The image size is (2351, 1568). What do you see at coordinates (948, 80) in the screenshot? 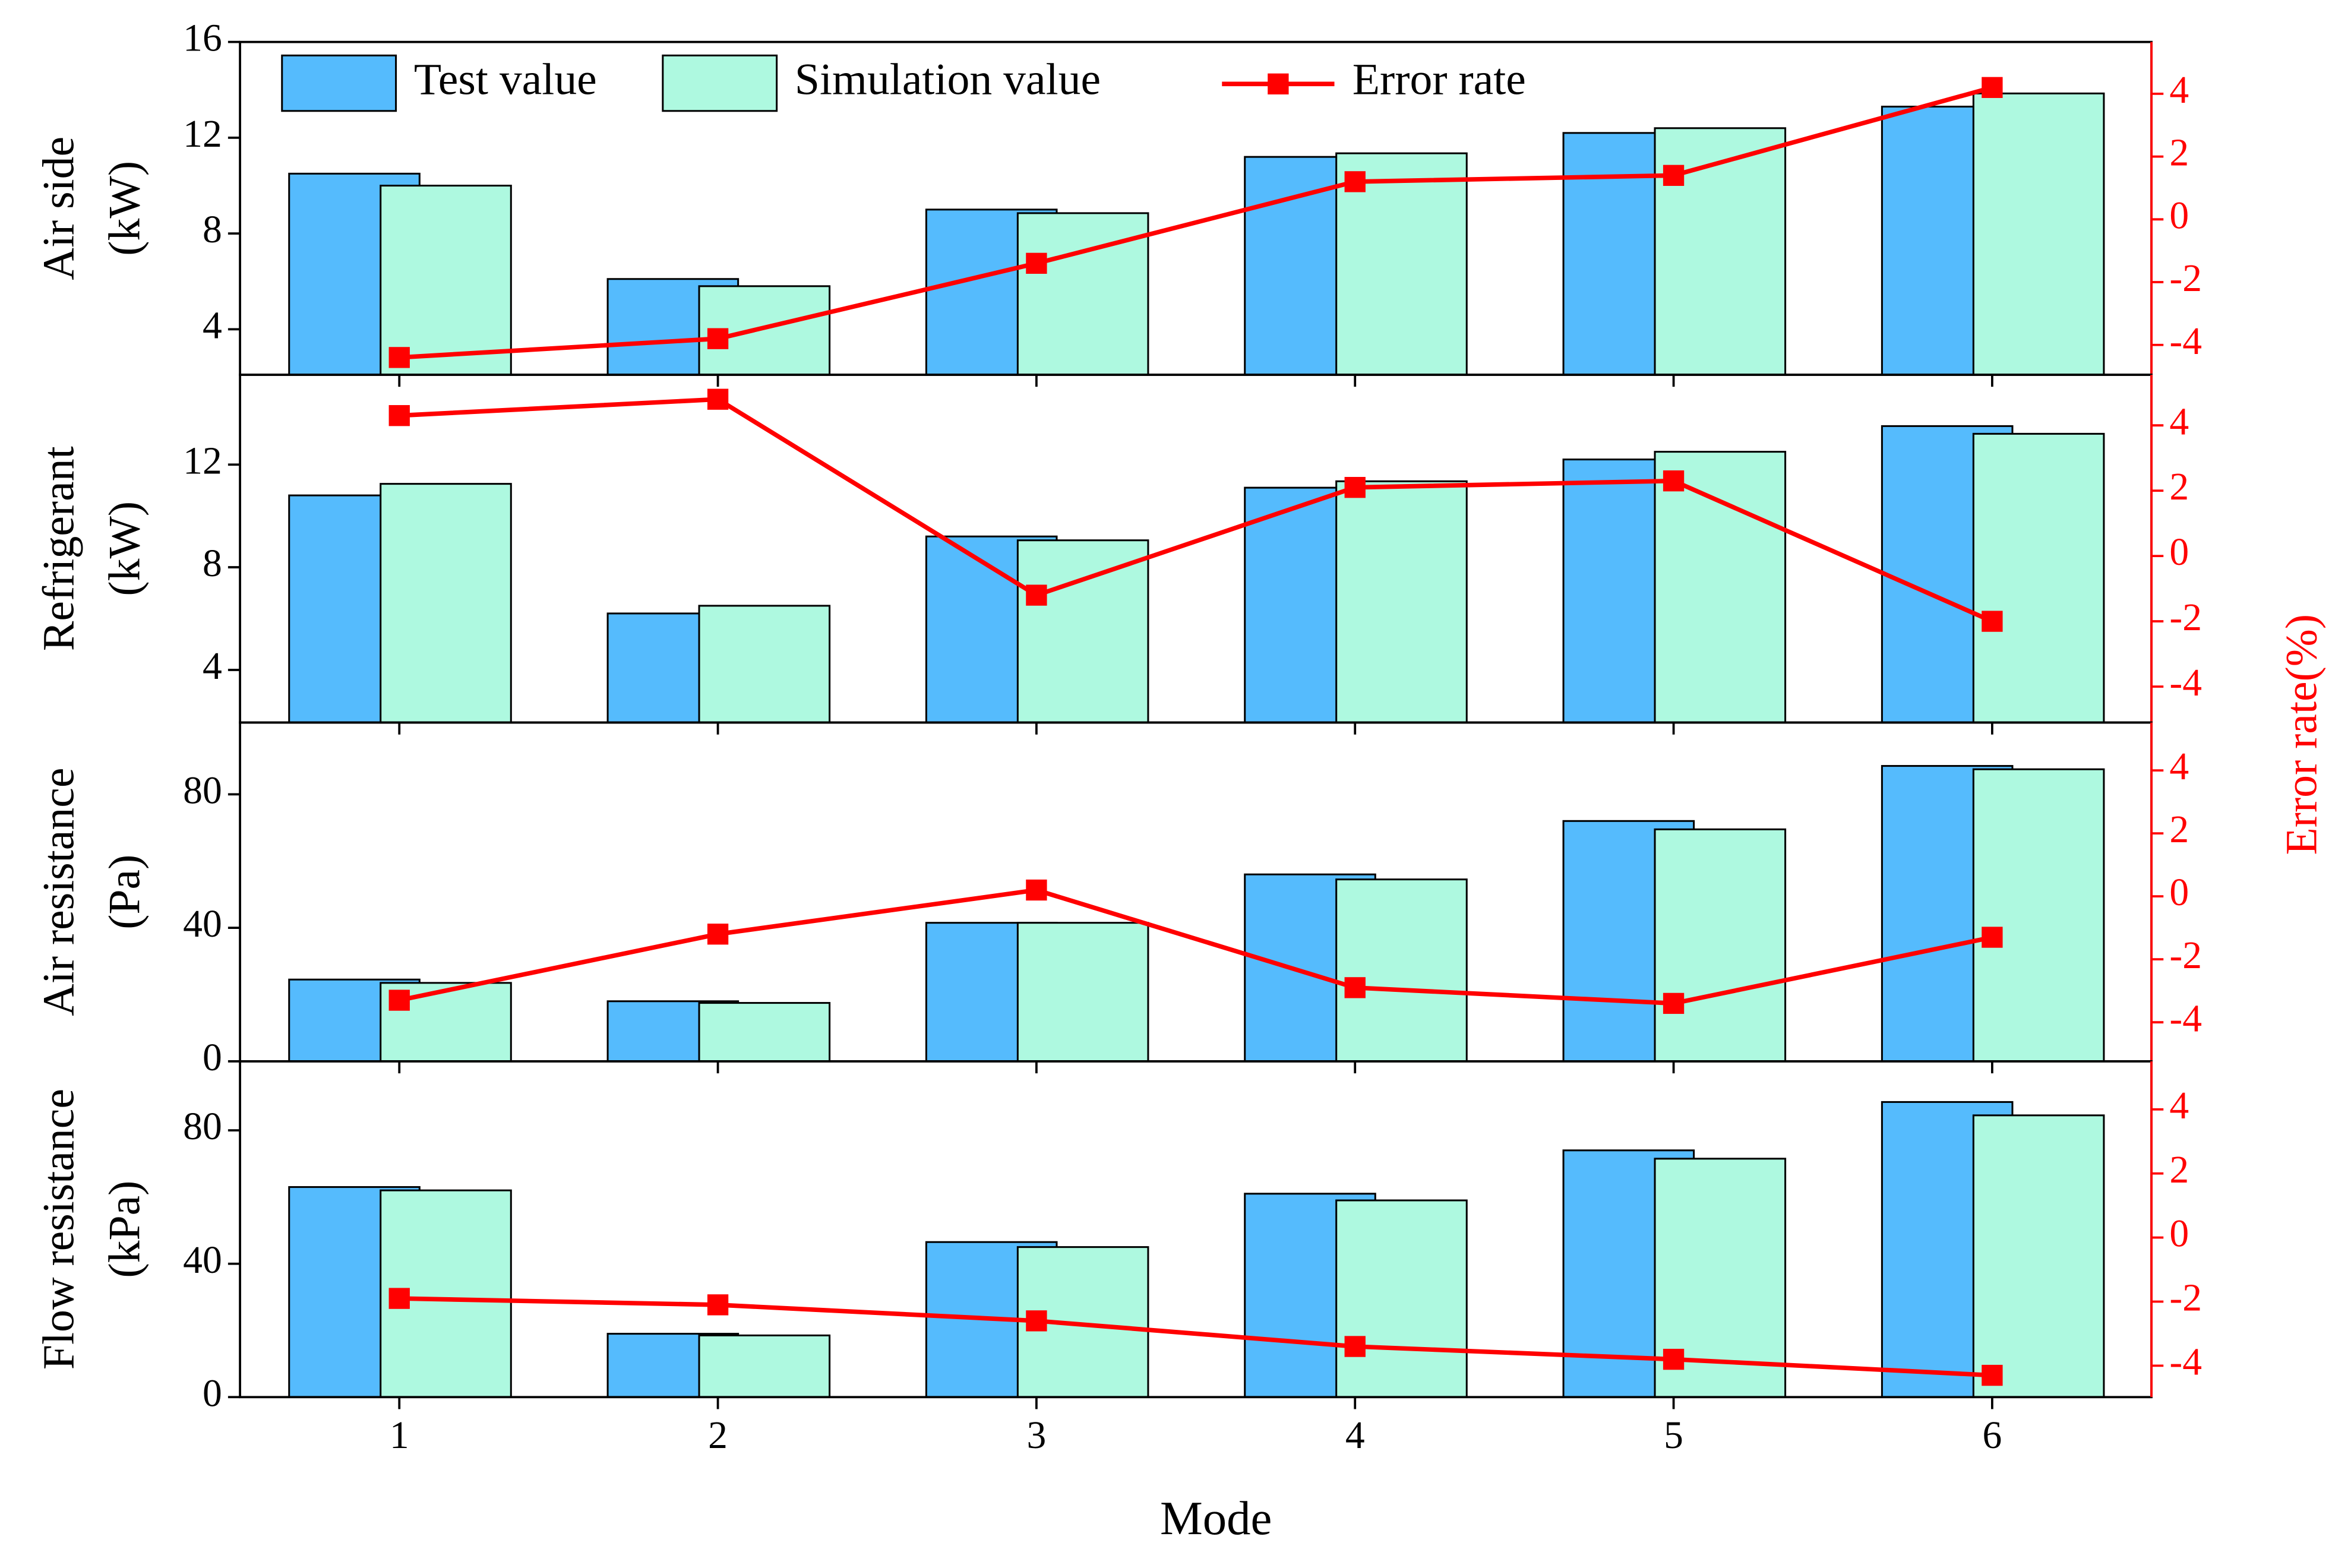
I see `legend-label: Simulation value` at bounding box center [948, 80].